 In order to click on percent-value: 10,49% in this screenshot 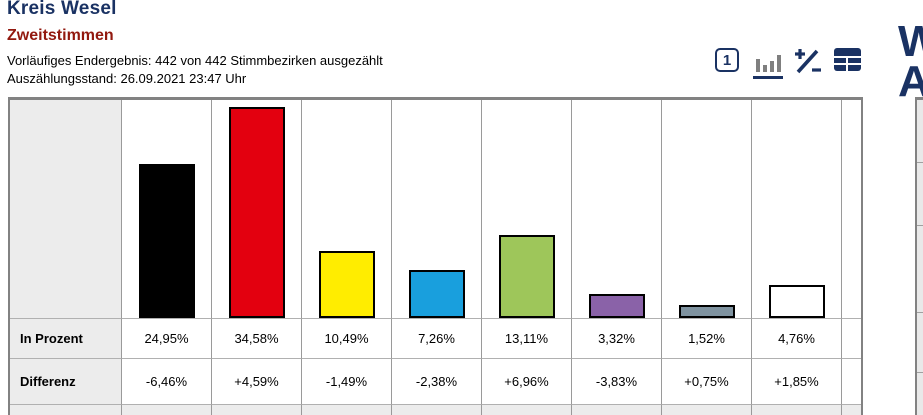, I will do `click(347, 338)`.